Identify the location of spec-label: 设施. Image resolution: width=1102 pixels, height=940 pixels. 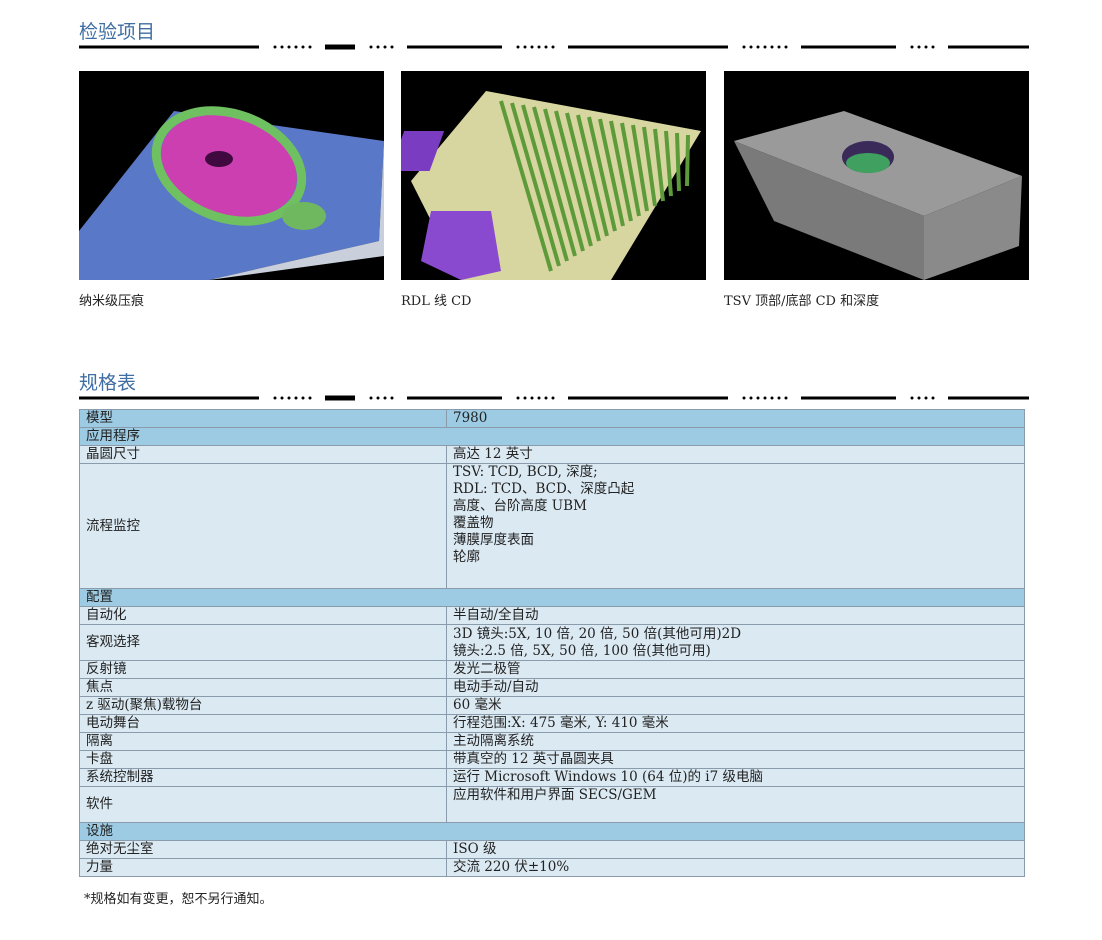
(552, 831).